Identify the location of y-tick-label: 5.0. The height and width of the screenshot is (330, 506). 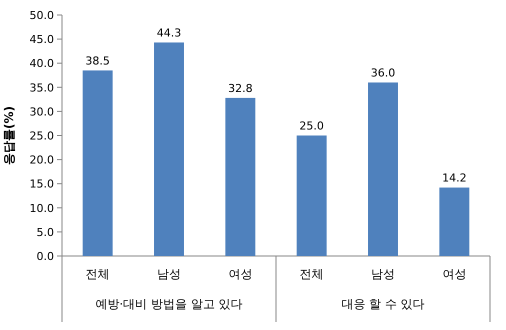
(45, 232).